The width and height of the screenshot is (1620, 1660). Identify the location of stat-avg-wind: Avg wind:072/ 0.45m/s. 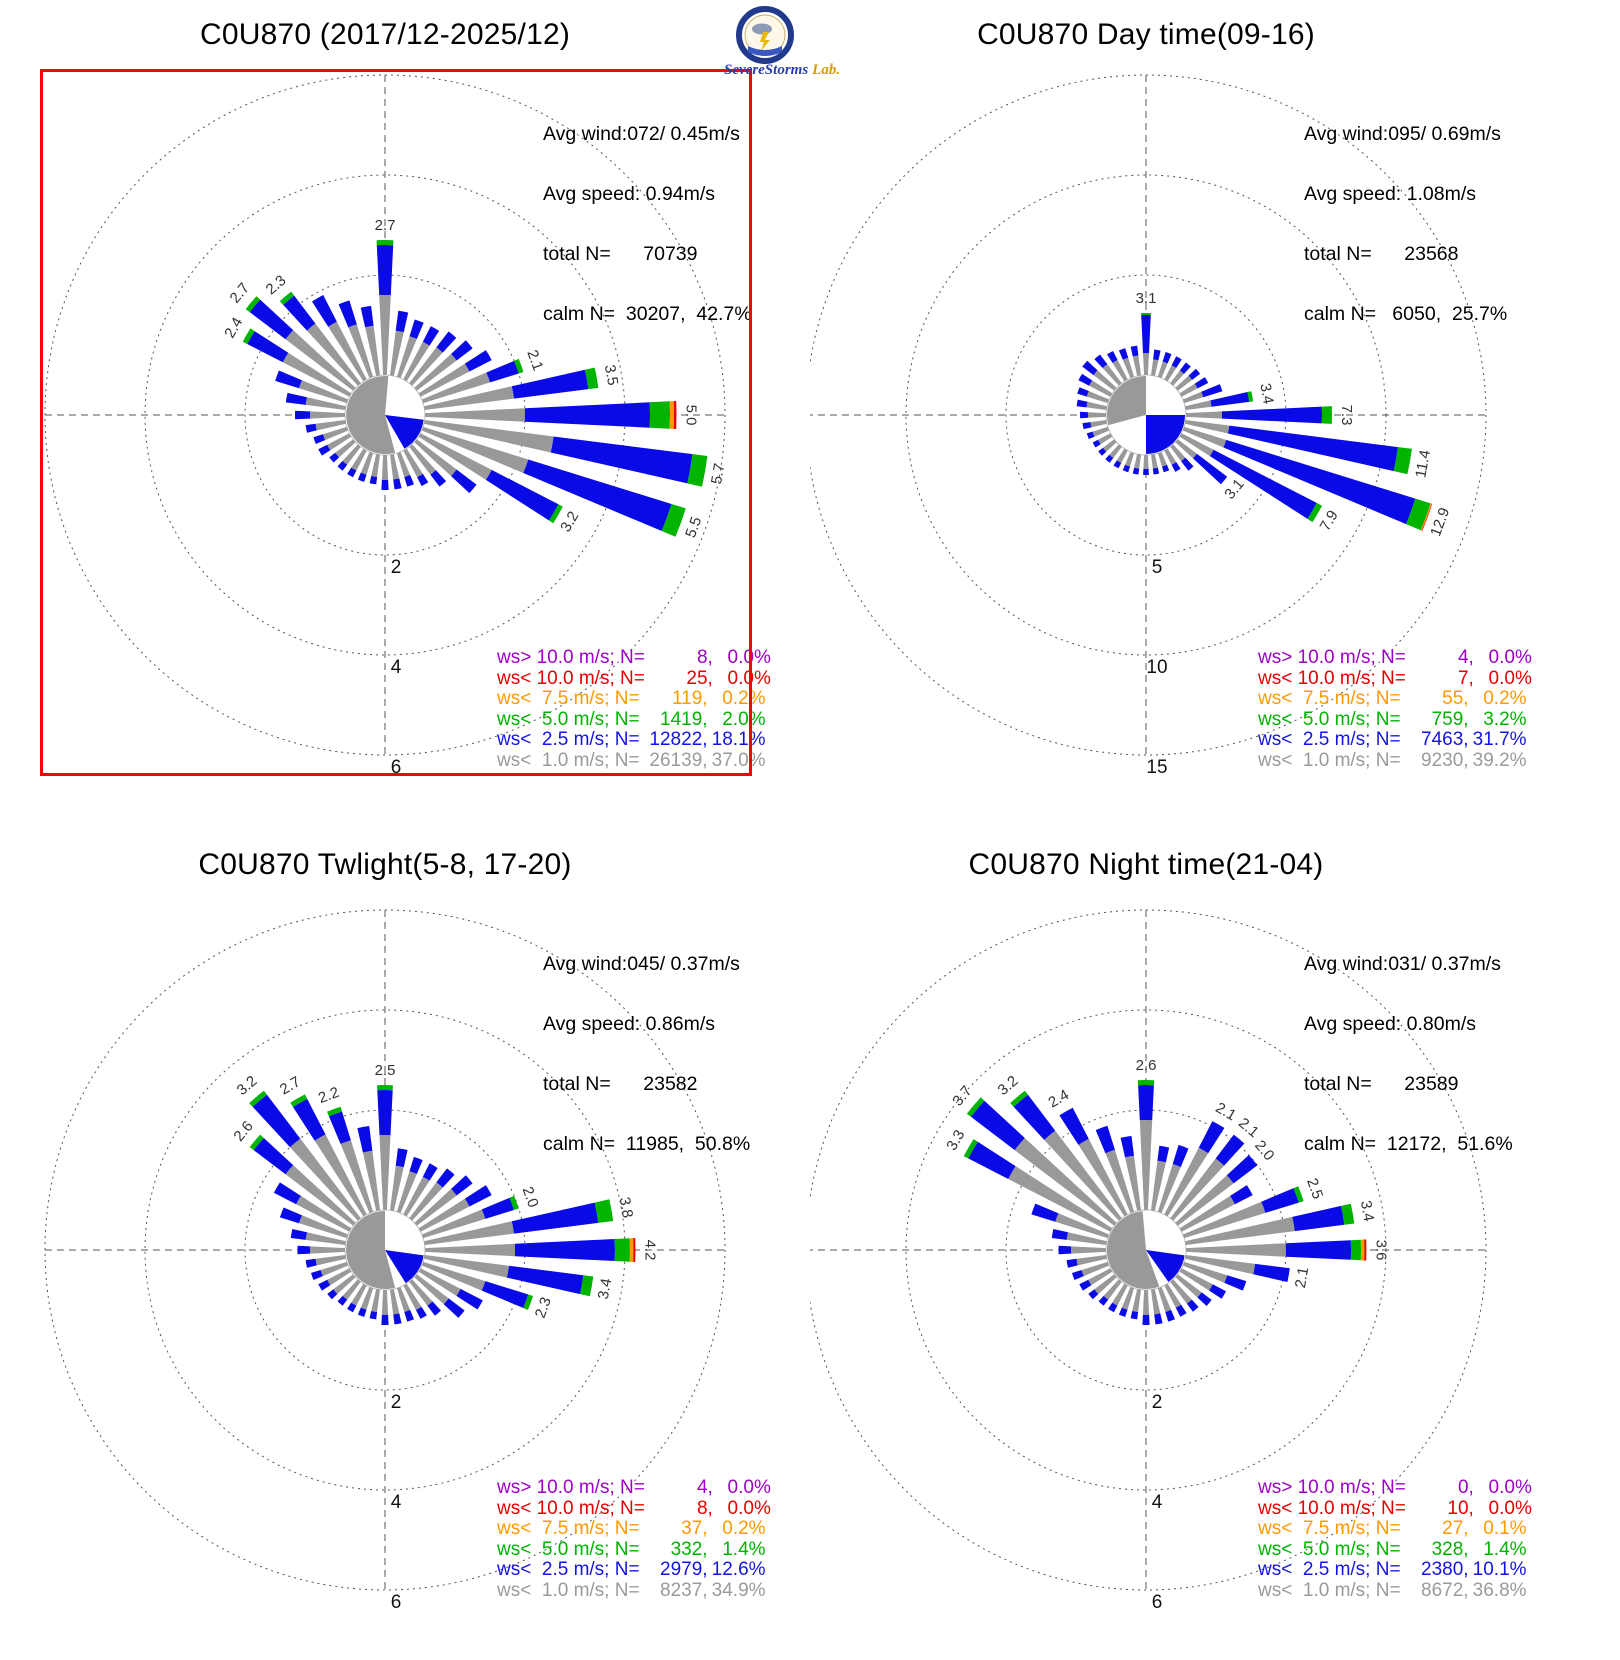
(641, 134).